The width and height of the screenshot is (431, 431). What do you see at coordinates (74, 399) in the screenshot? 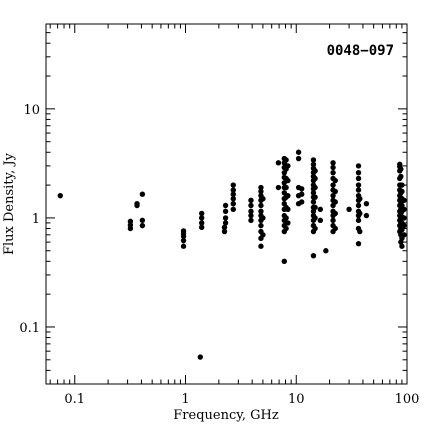
I see `x-tick-label: 0.1` at bounding box center [74, 399].